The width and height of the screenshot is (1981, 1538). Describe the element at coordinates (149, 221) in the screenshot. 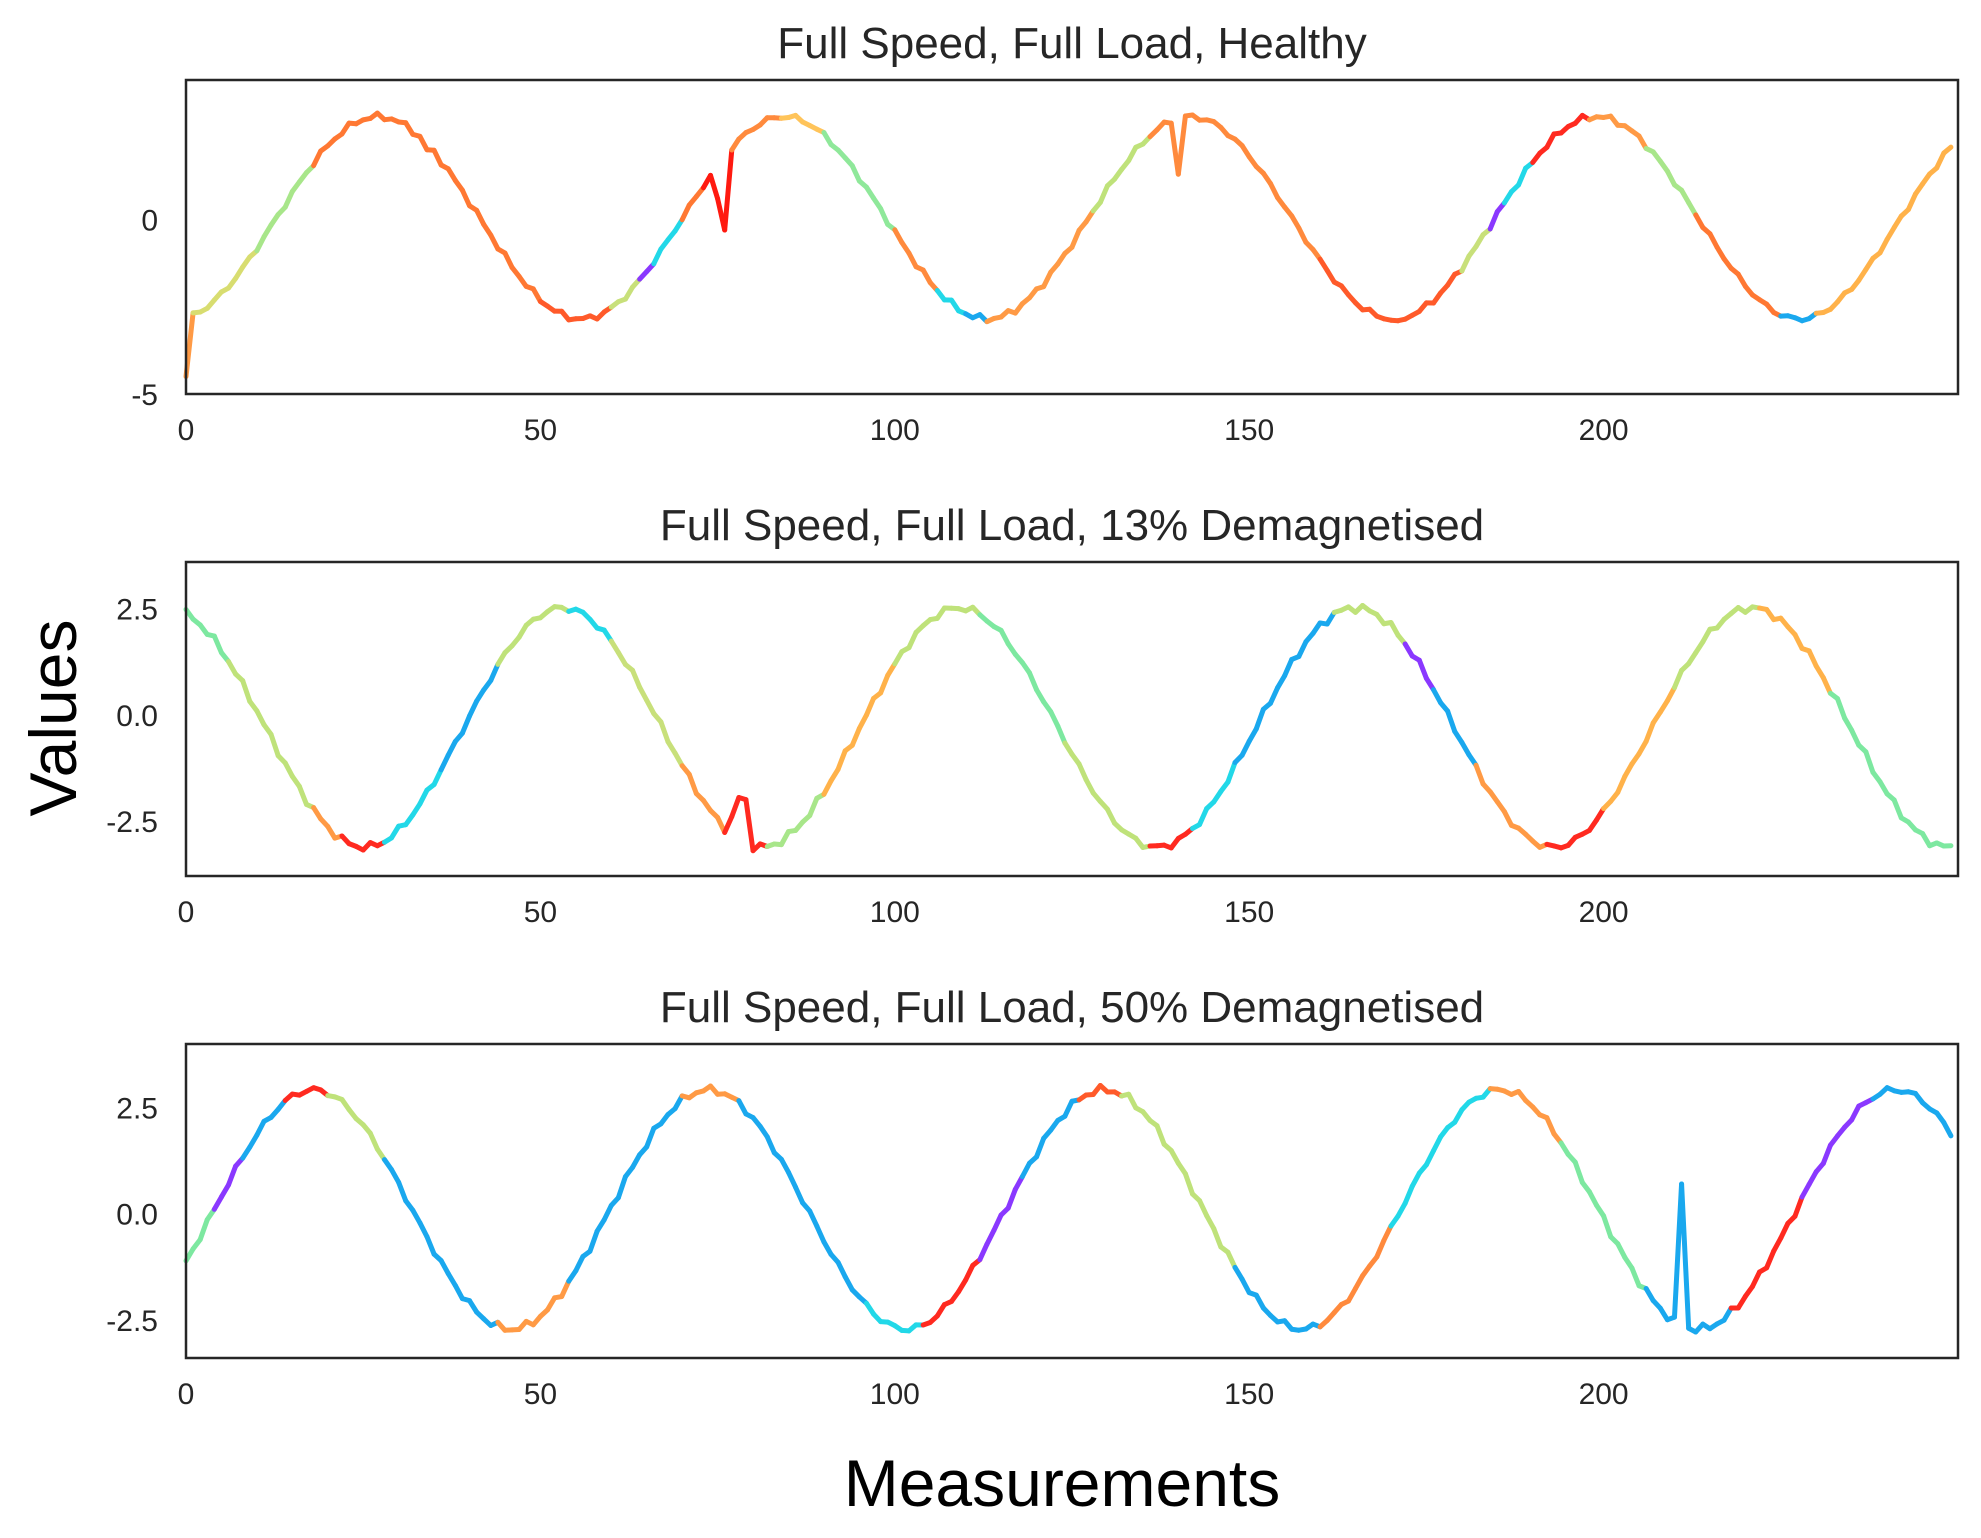

I see `y-tick-label: 0` at that location.